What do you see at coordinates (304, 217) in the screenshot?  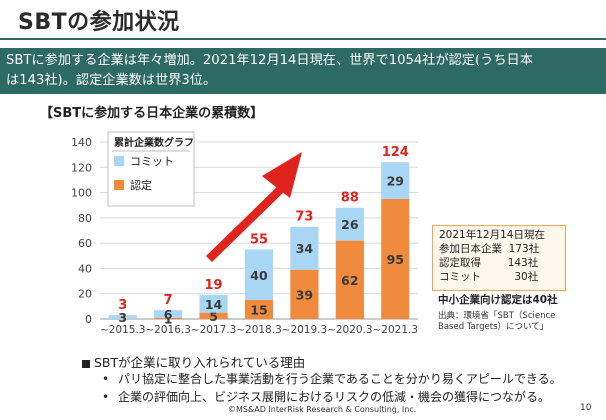 I see `bar-total-label: 73` at bounding box center [304, 217].